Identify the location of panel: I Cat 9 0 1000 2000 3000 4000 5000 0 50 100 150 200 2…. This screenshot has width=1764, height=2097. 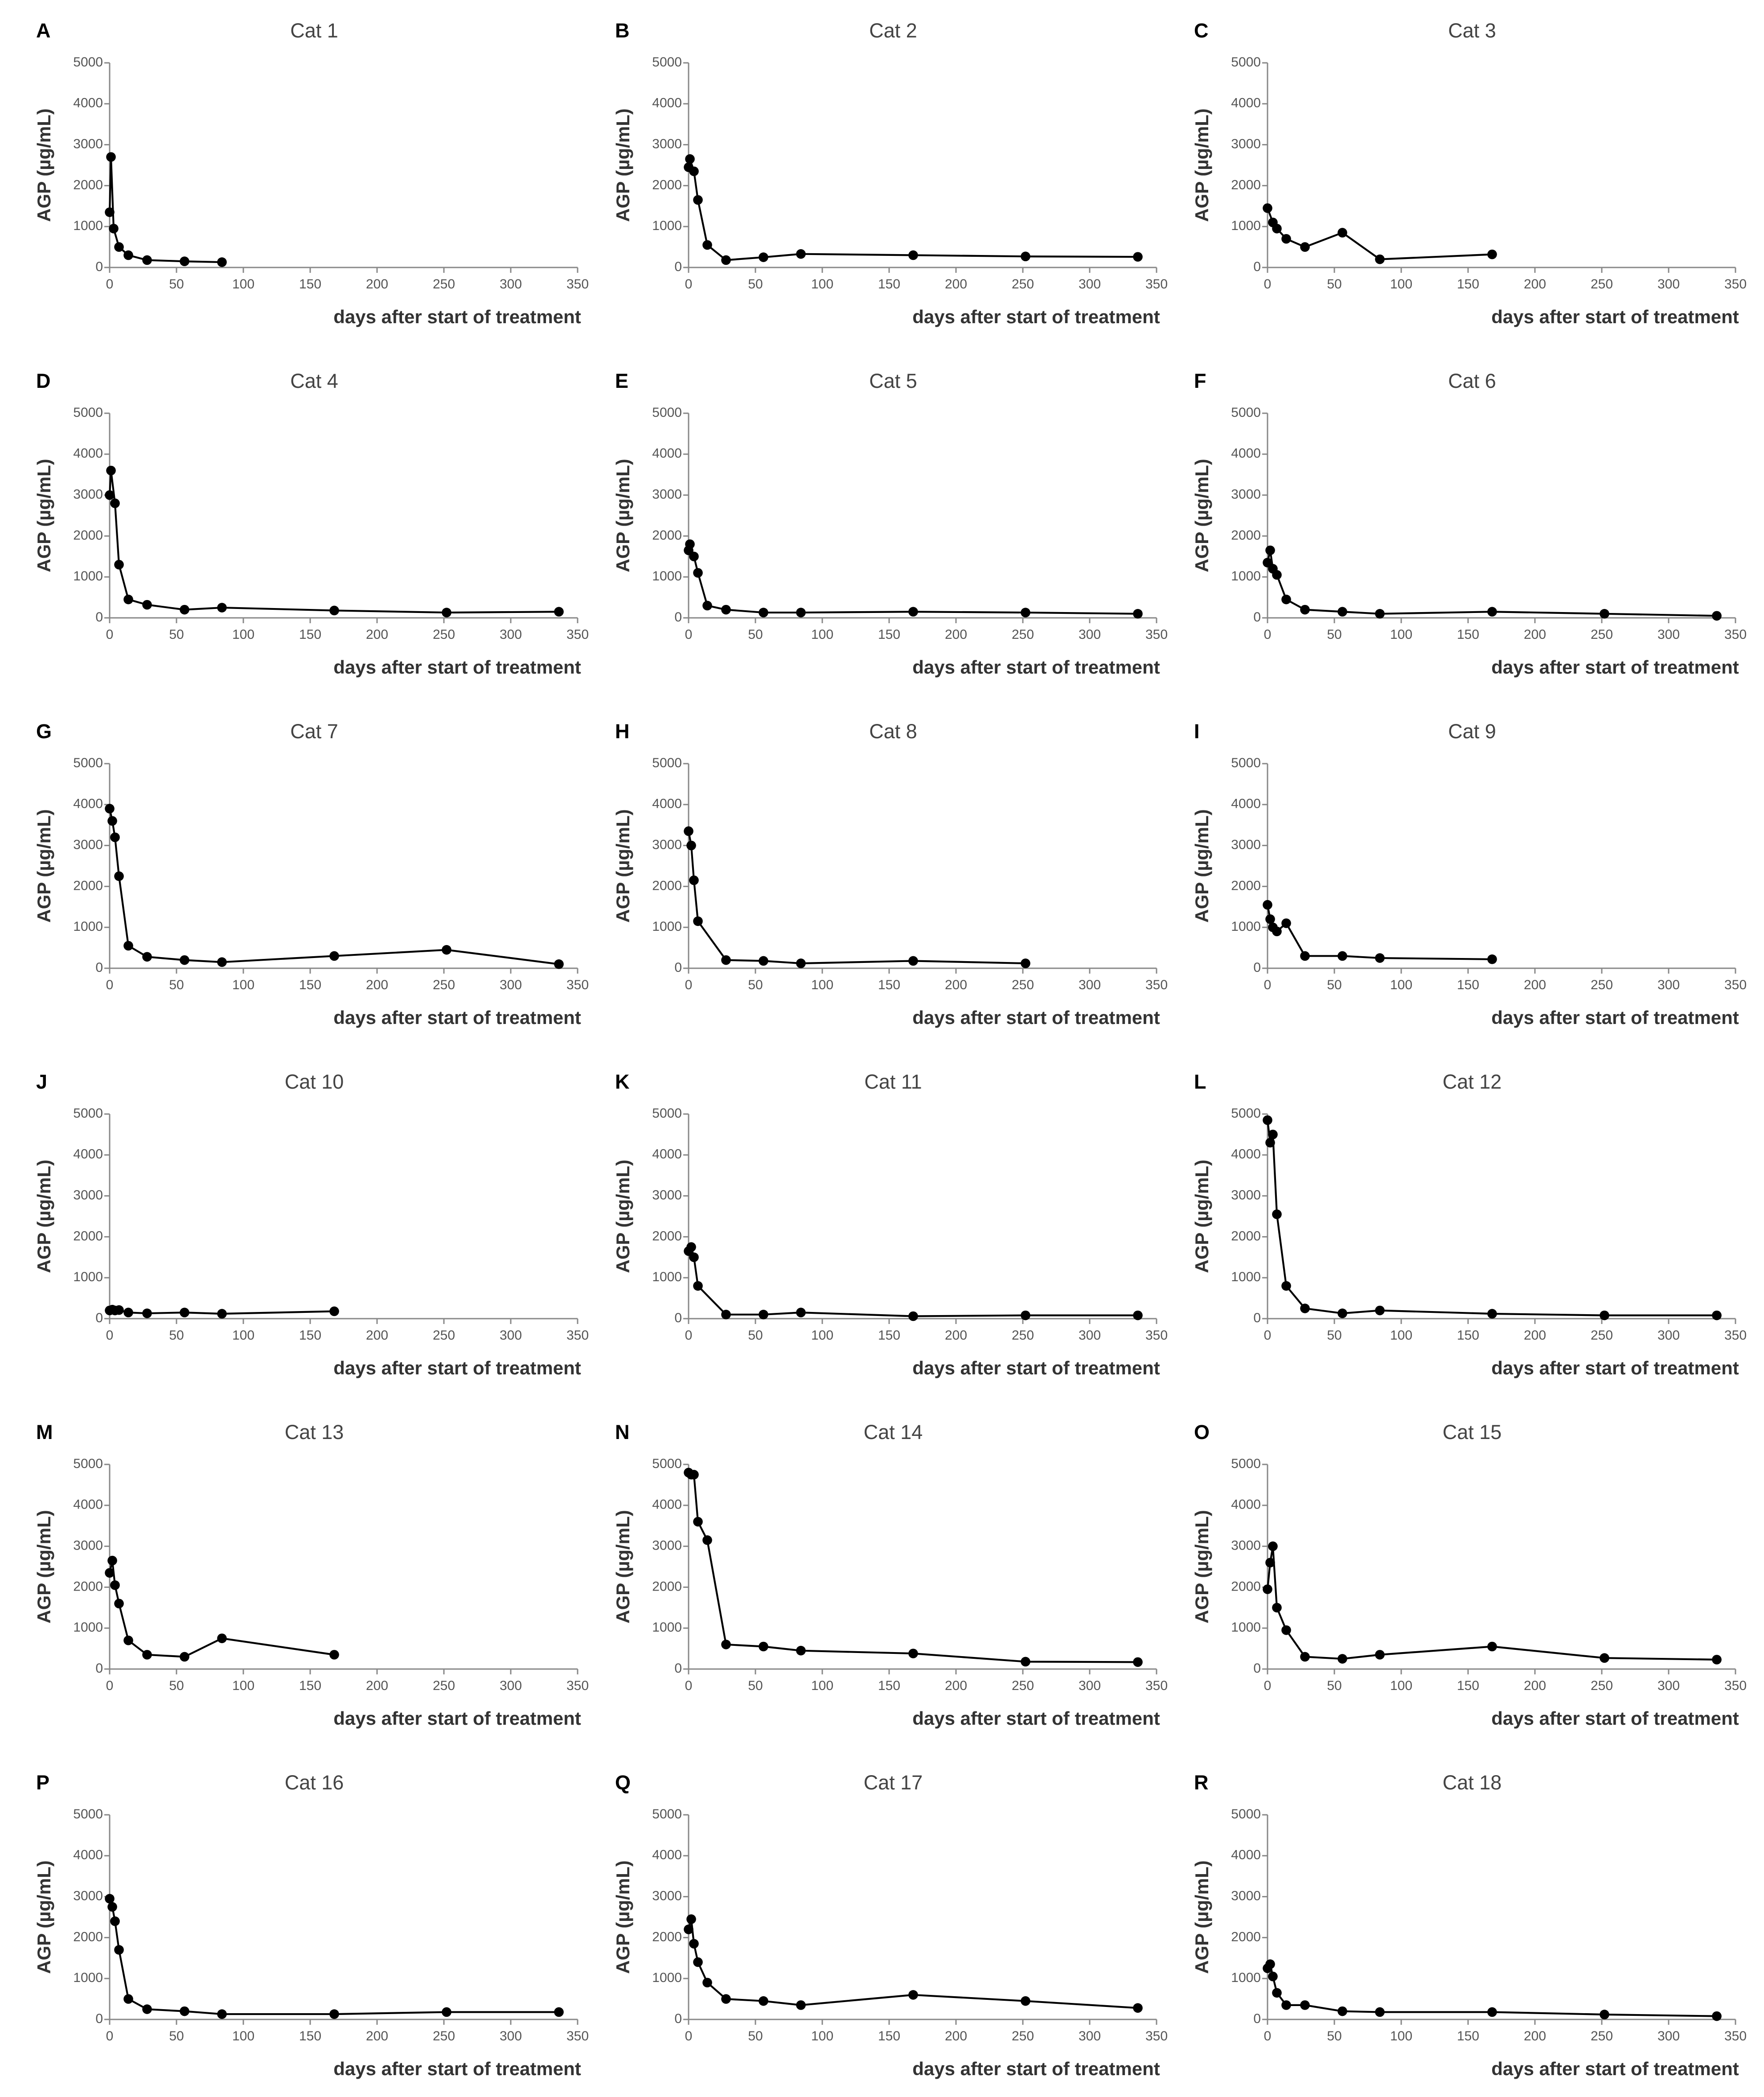
(1469, 874).